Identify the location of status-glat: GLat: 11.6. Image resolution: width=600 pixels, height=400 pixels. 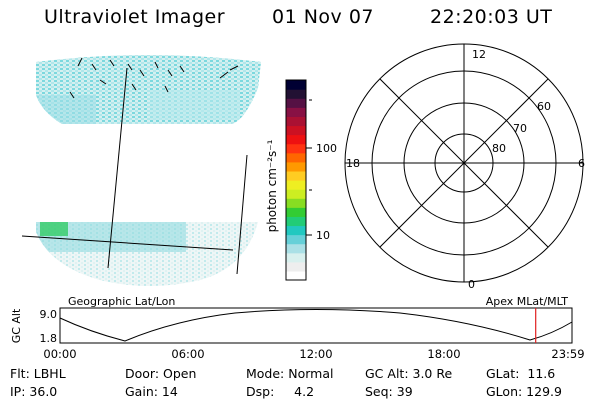
(521, 373).